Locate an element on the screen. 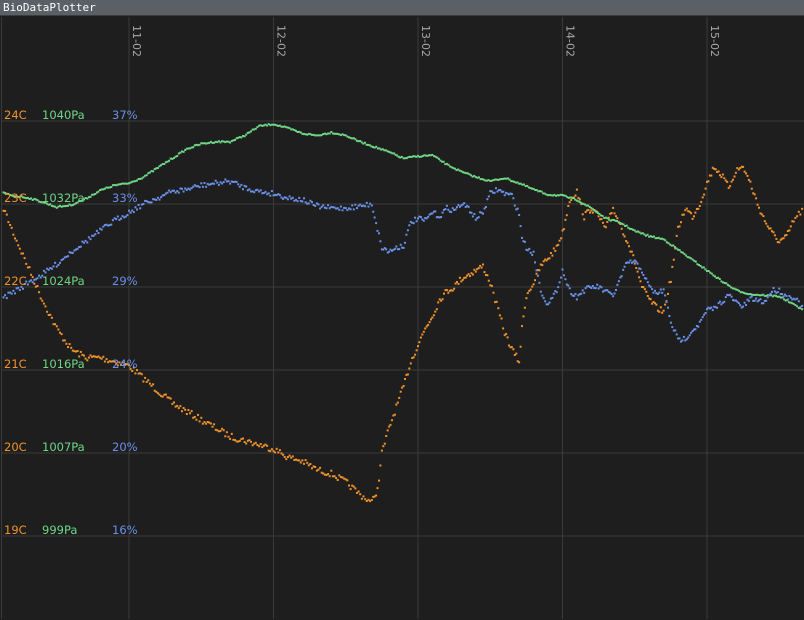 The image size is (804, 620). y-tick-label-temperature: 21C is located at coordinates (15, 364).